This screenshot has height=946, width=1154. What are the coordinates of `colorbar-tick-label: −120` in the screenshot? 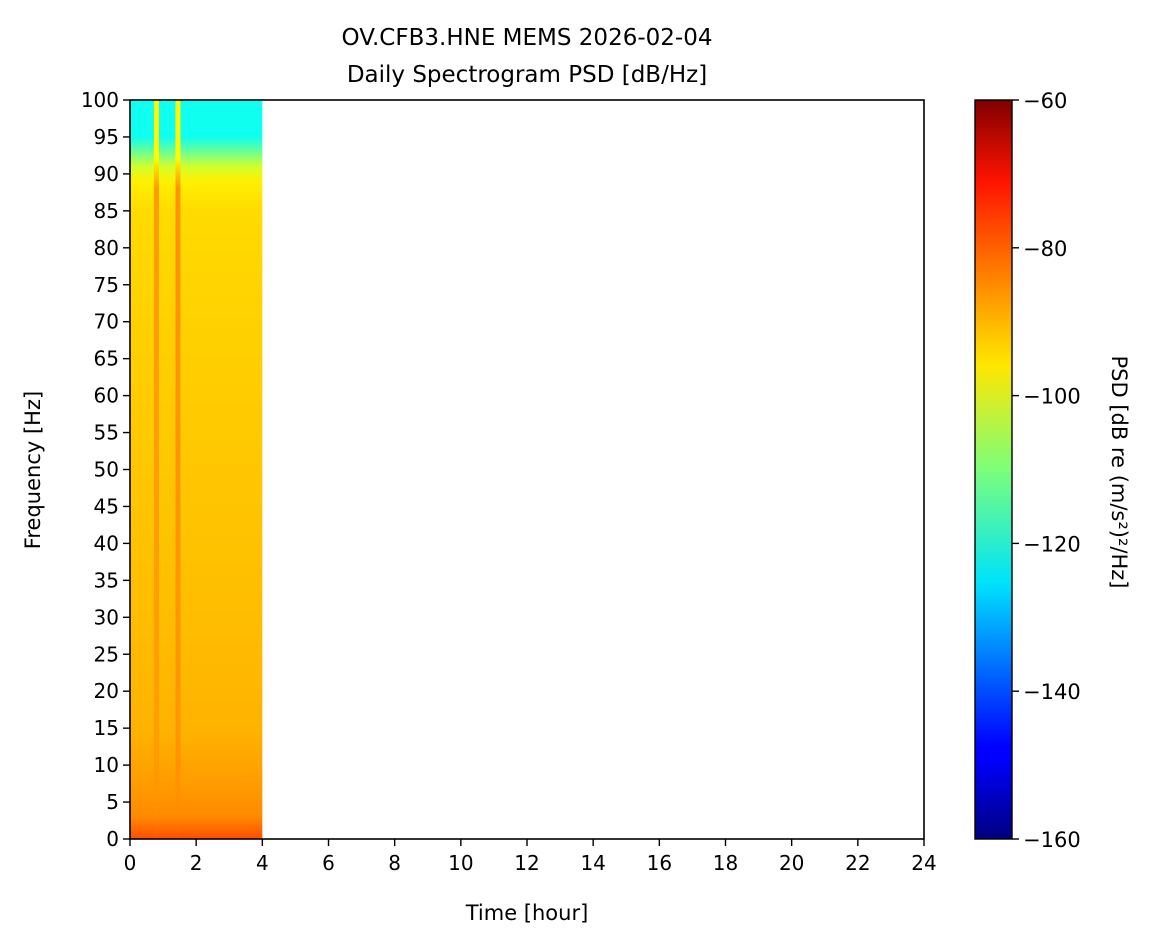 It's located at (1052, 544).